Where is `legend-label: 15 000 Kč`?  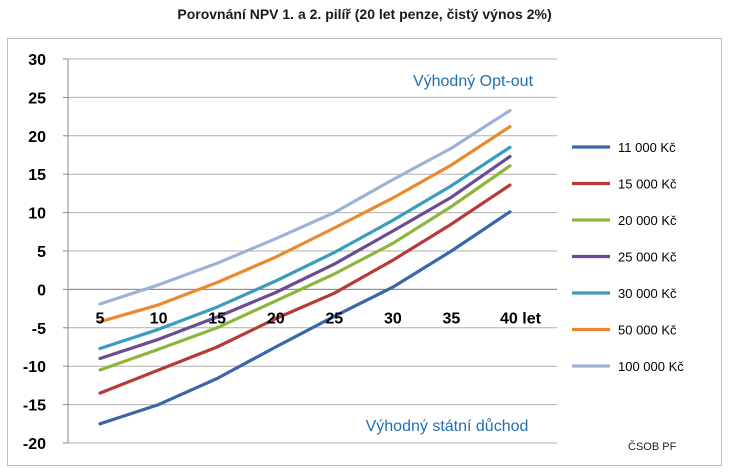
legend-label: 15 000 Kč is located at coordinates (647, 184).